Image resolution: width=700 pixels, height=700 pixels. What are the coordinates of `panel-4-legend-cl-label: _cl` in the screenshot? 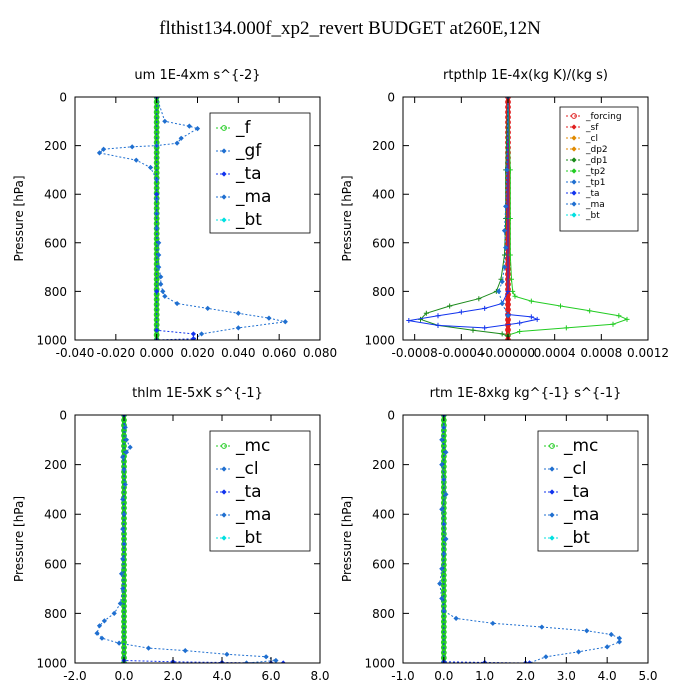 It's located at (575, 469).